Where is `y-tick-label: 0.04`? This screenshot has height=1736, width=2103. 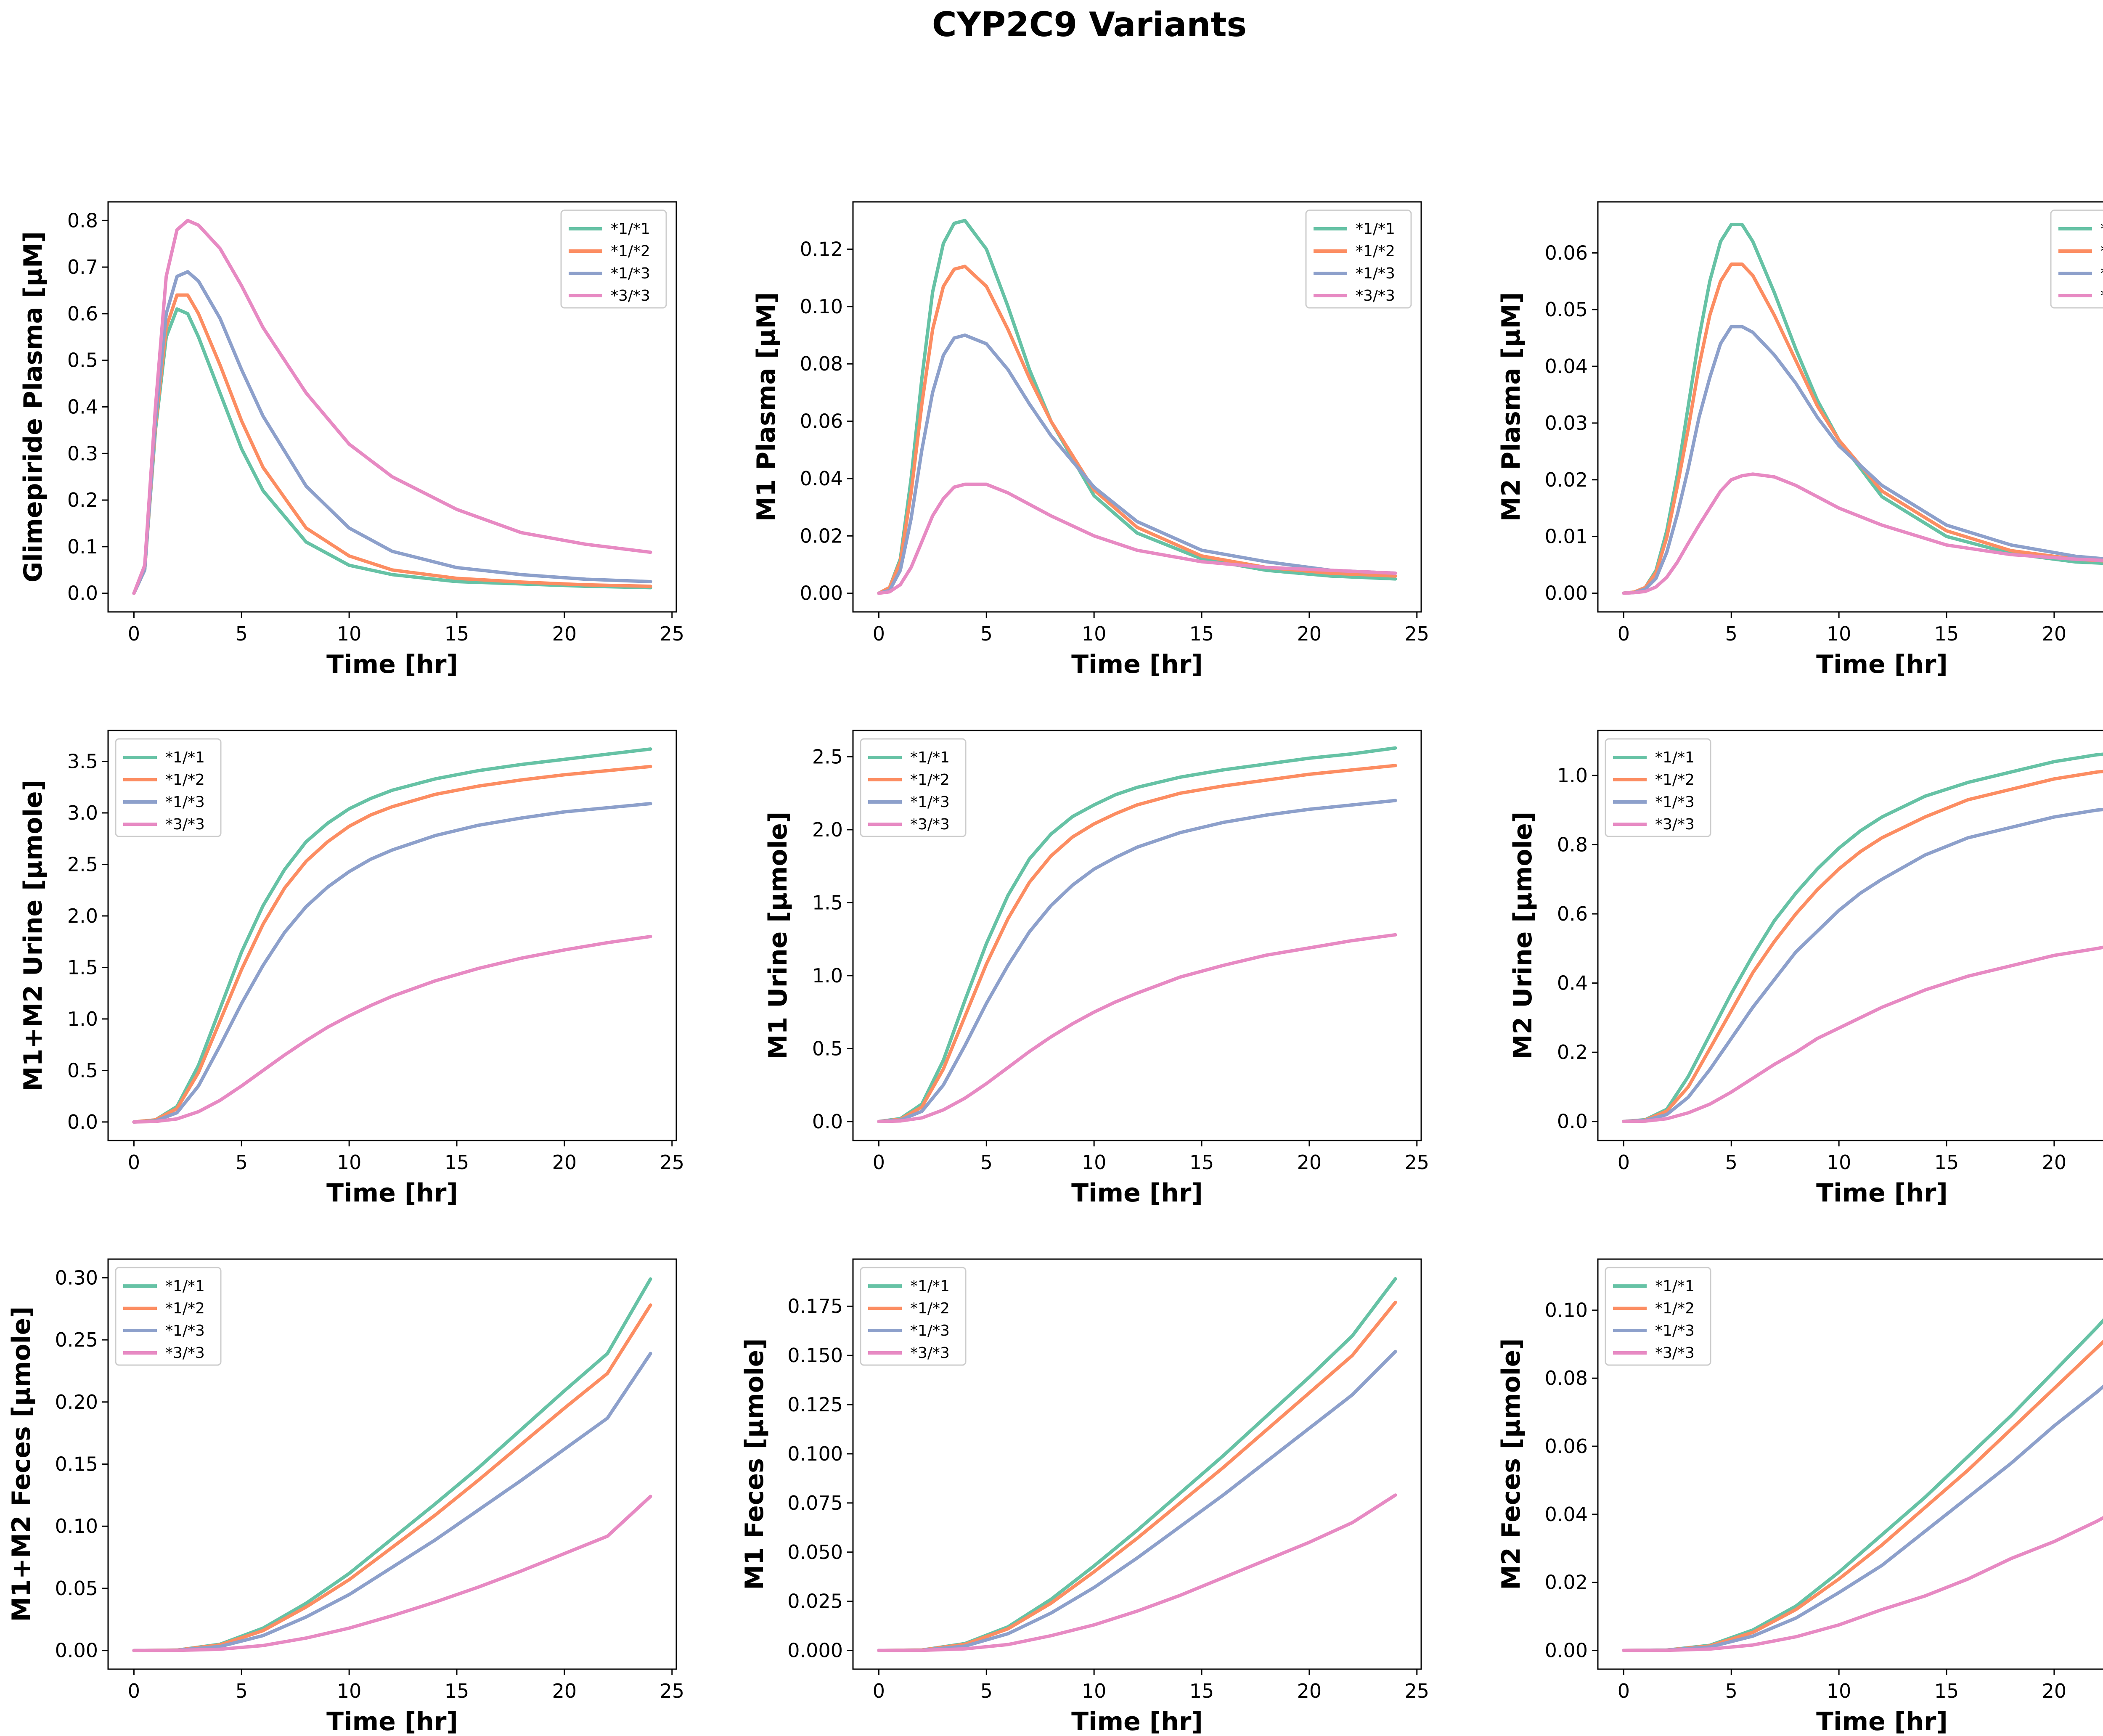
y-tick-label: 0.04 is located at coordinates (1566, 366).